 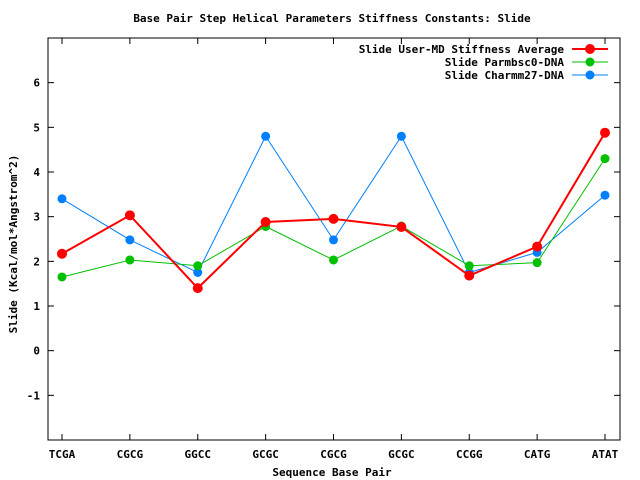 I want to click on x-tick-label: GGCC, so click(x=198, y=454).